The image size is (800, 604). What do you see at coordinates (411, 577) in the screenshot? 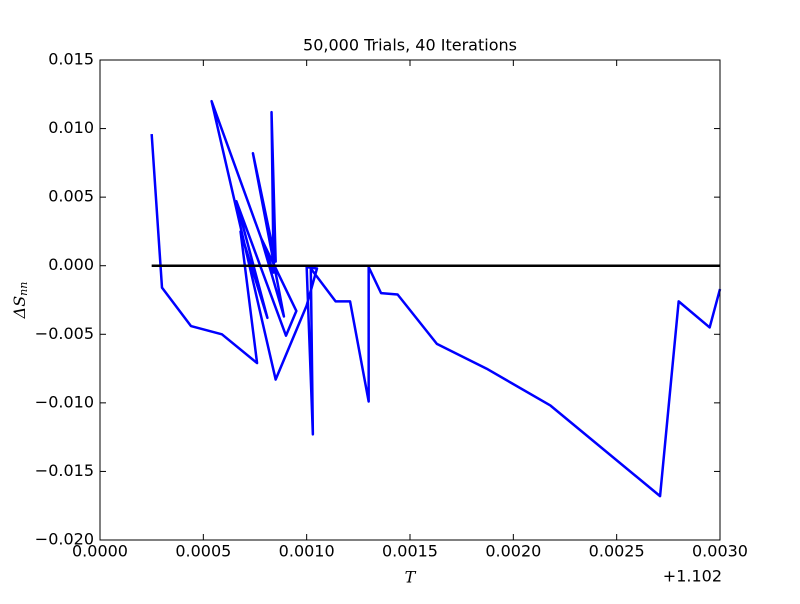
I see `x-axis-label: T` at bounding box center [411, 577].